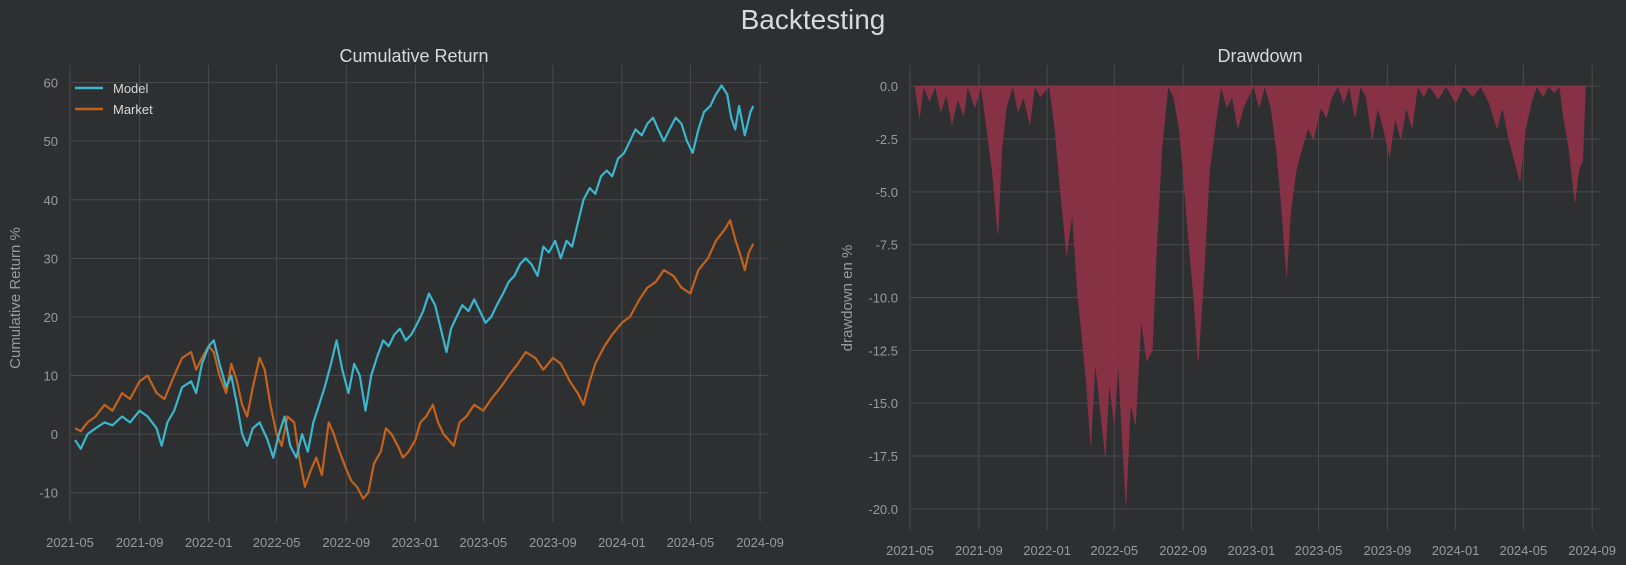 The image size is (1626, 565). What do you see at coordinates (51, 83) in the screenshot?
I see `cumret-y-tick-label: 60` at bounding box center [51, 83].